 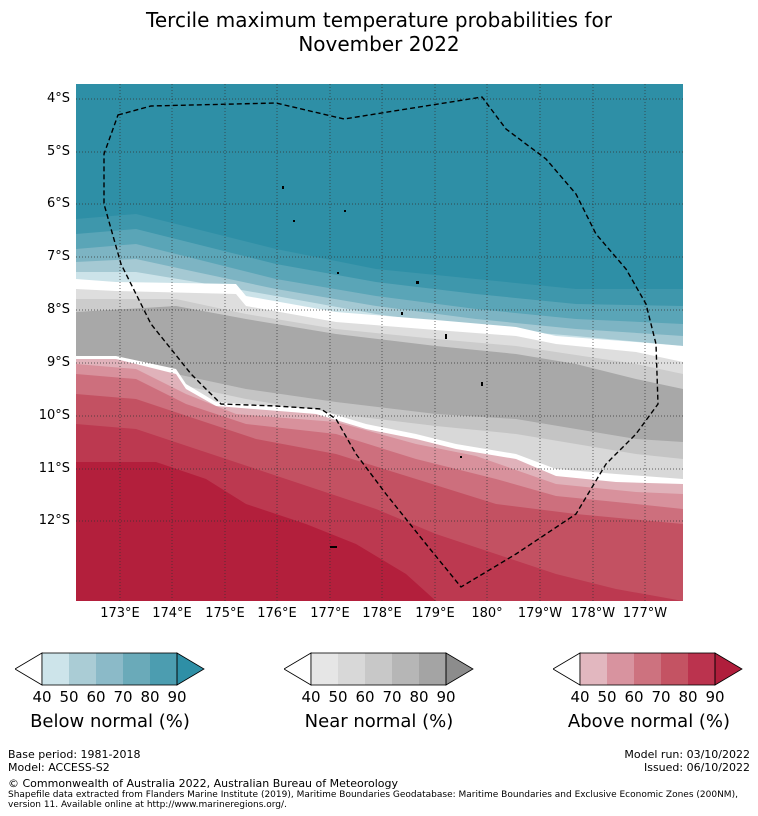 I want to click on colorbar-label-near: Near normal (%), so click(x=379, y=721).